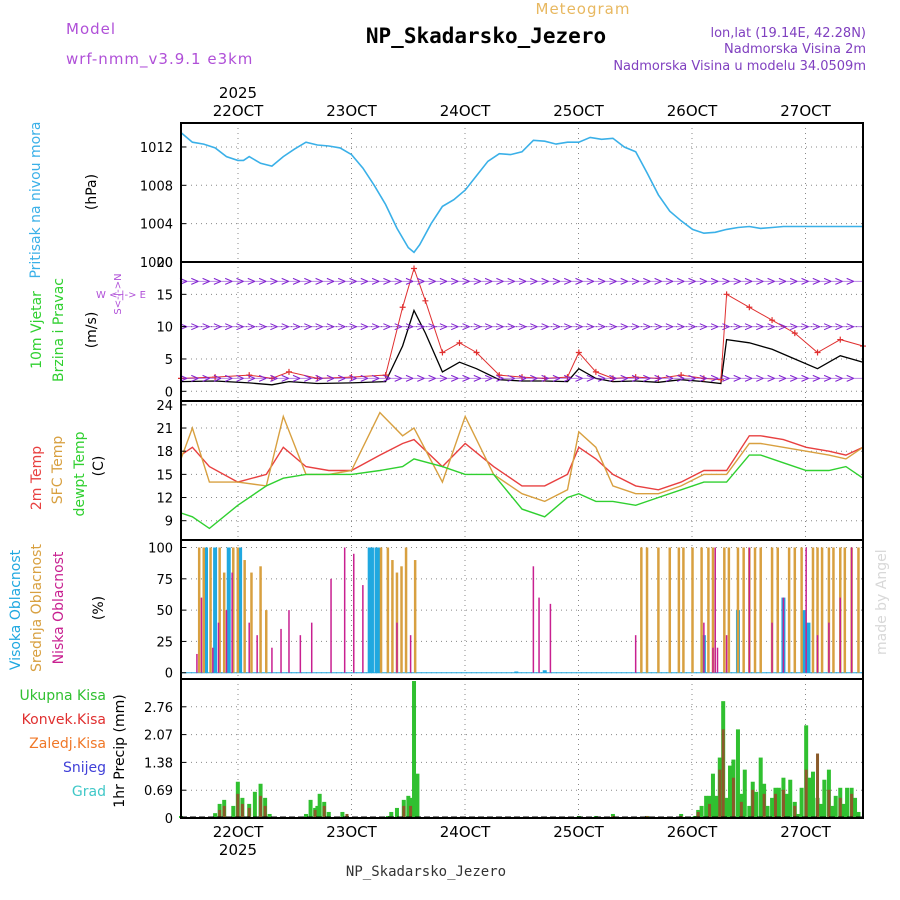 Image resolution: width=900 pixels, height=900 pixels. What do you see at coordinates (92, 192) in the screenshot?
I see `pressure-unit: (hPa)` at bounding box center [92, 192].